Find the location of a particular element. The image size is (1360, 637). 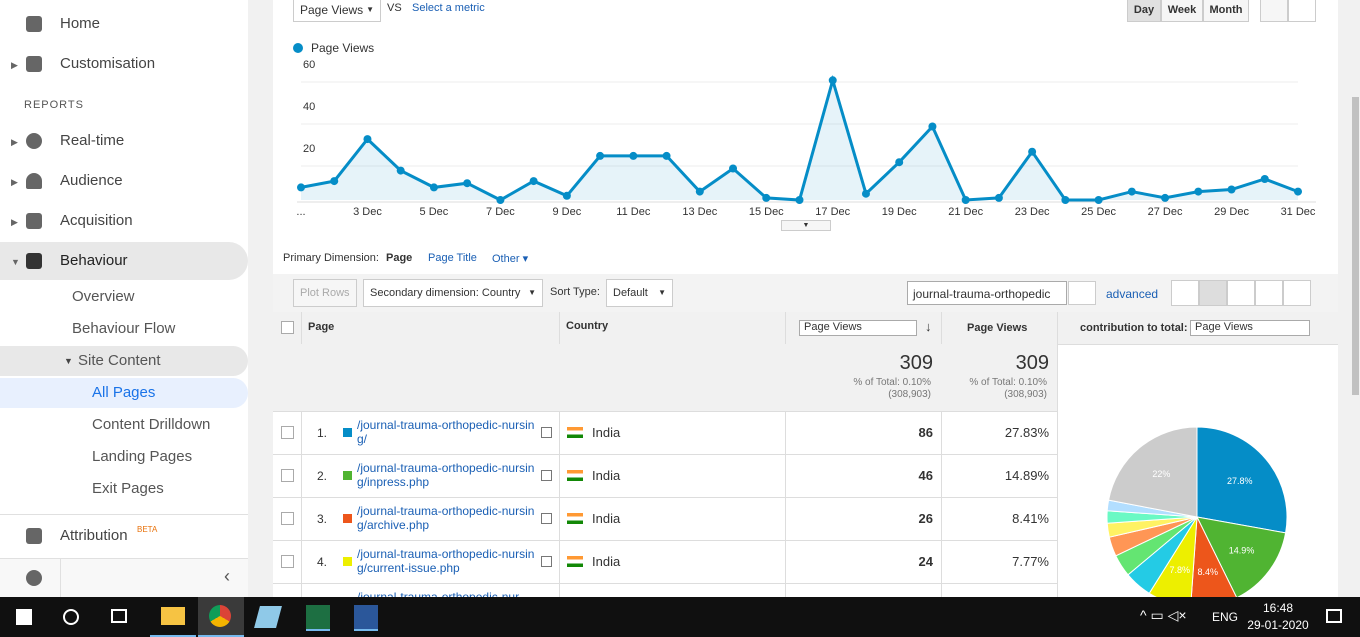

notifications is located at coordinates (1334, 616).